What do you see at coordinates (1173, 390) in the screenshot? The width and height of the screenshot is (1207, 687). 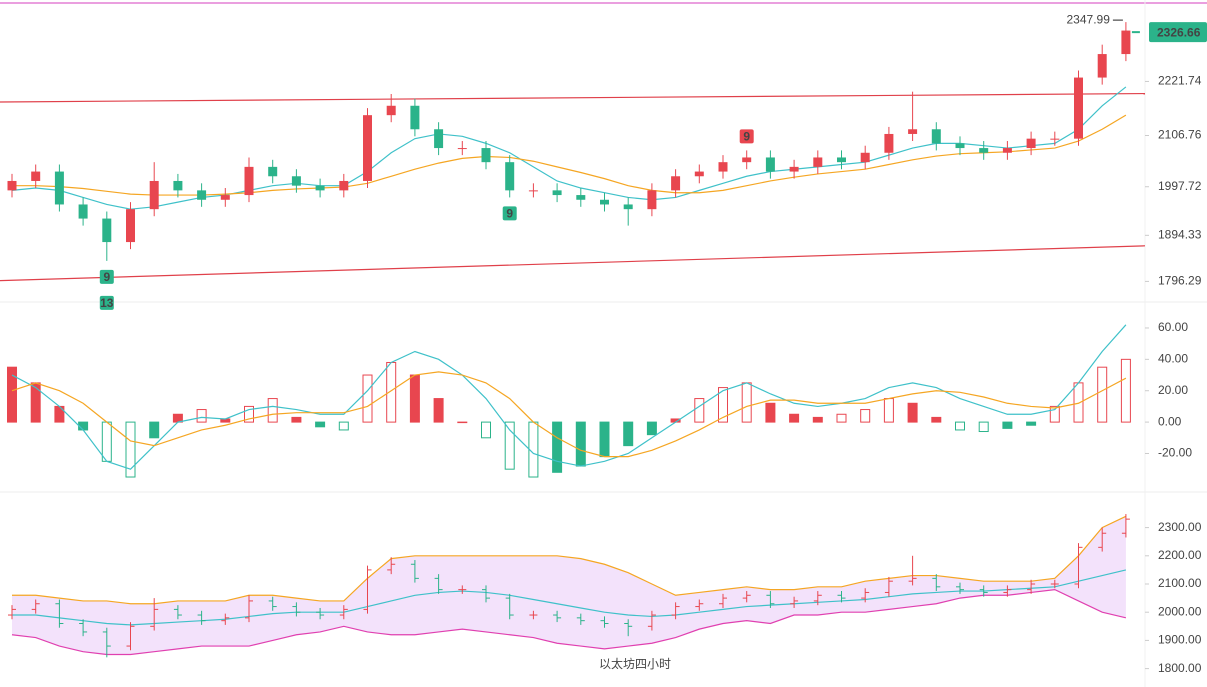 I see `y-tick-label: 20.00` at bounding box center [1173, 390].